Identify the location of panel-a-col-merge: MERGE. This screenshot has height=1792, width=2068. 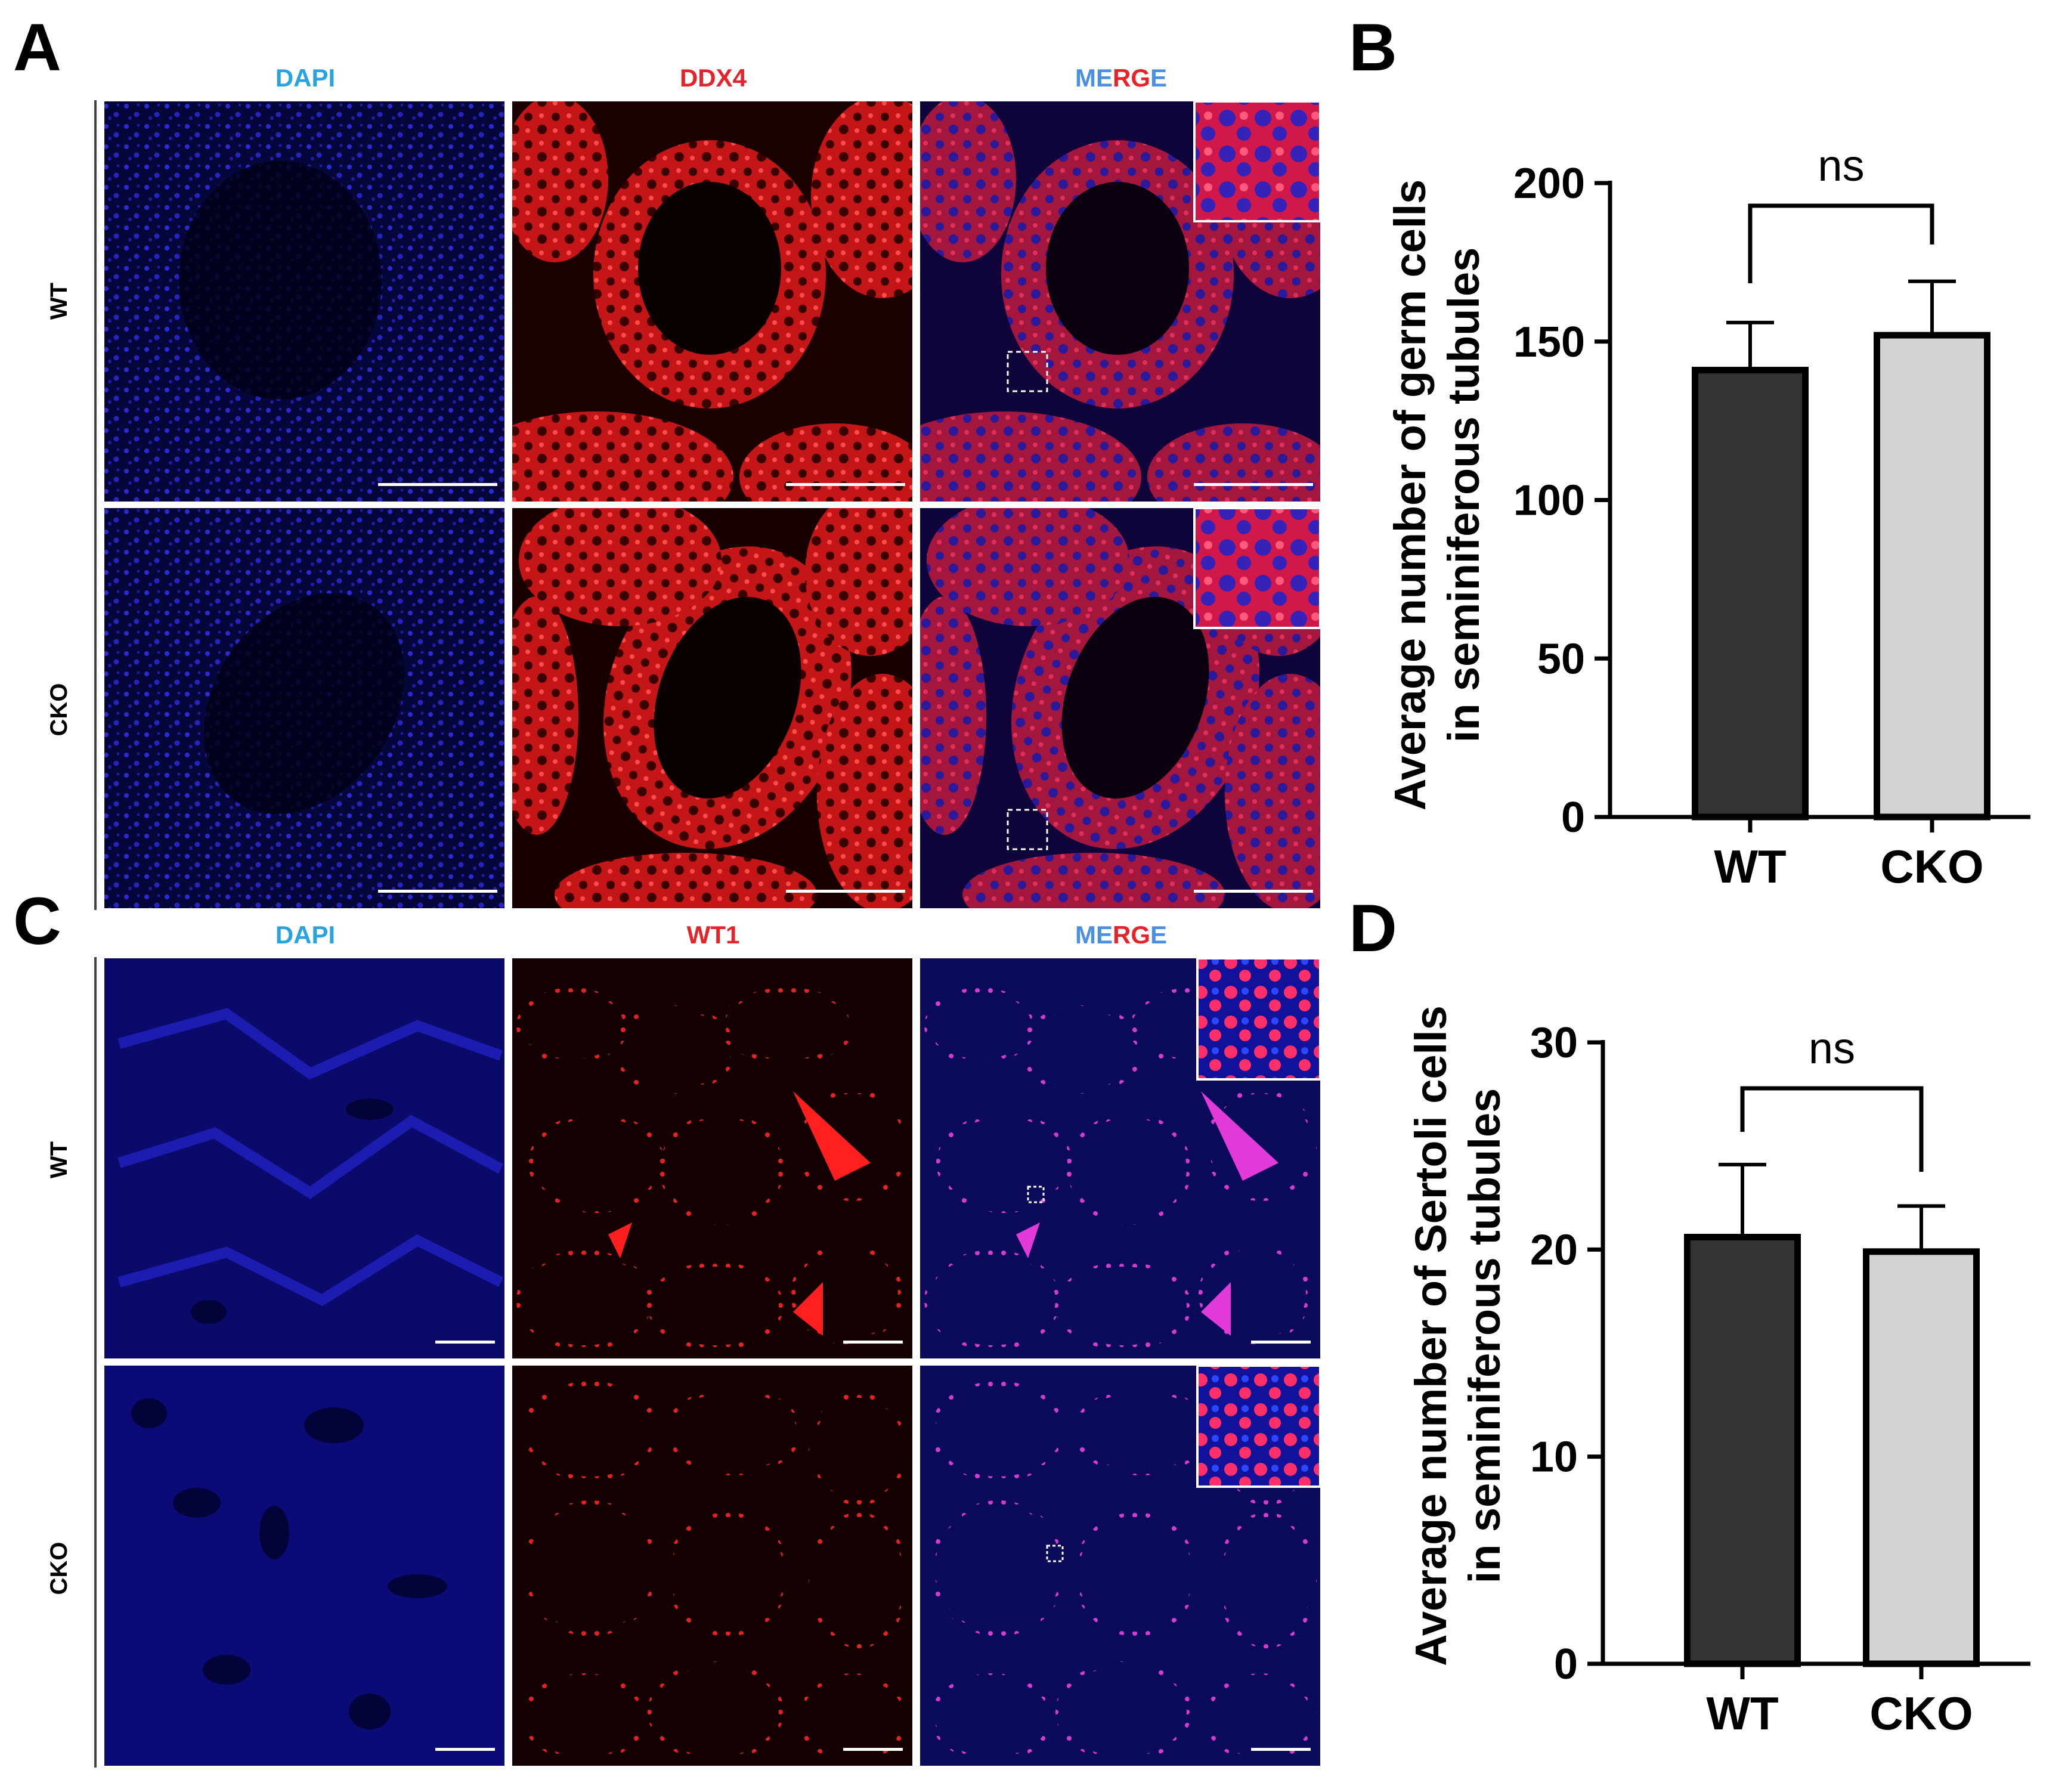
(1121, 78).